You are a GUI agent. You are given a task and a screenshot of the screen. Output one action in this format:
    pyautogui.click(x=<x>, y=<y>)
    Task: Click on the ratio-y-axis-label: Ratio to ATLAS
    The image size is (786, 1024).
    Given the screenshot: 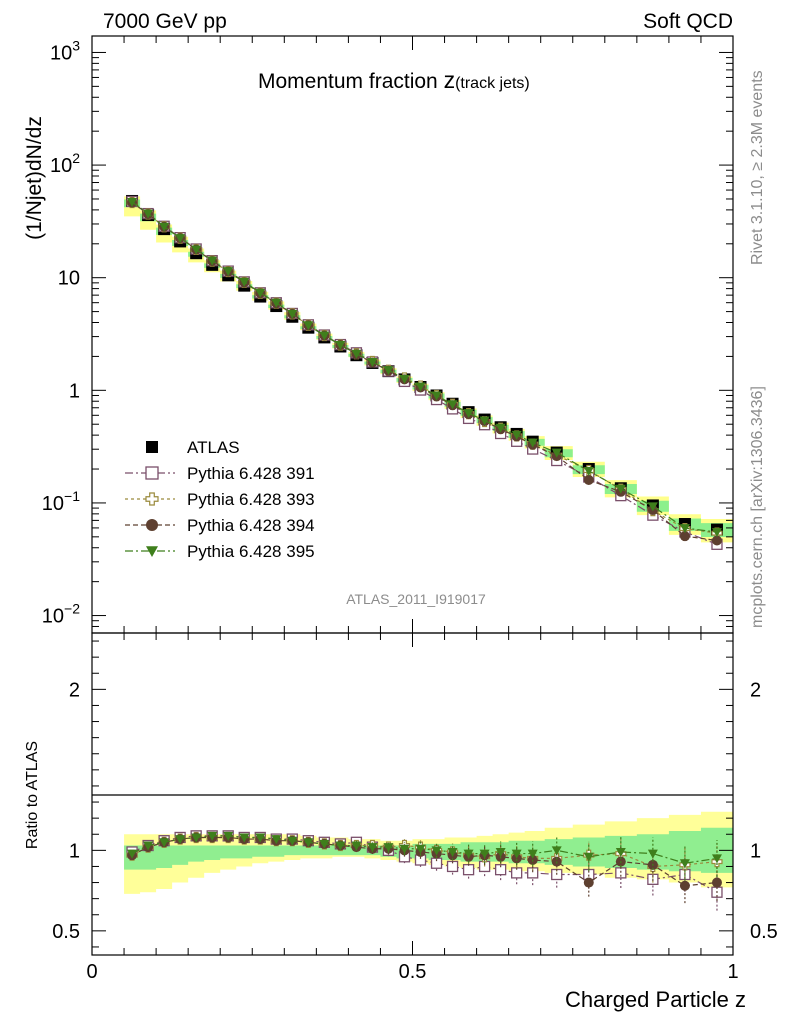 What is the action you would take?
    pyautogui.click(x=32, y=795)
    